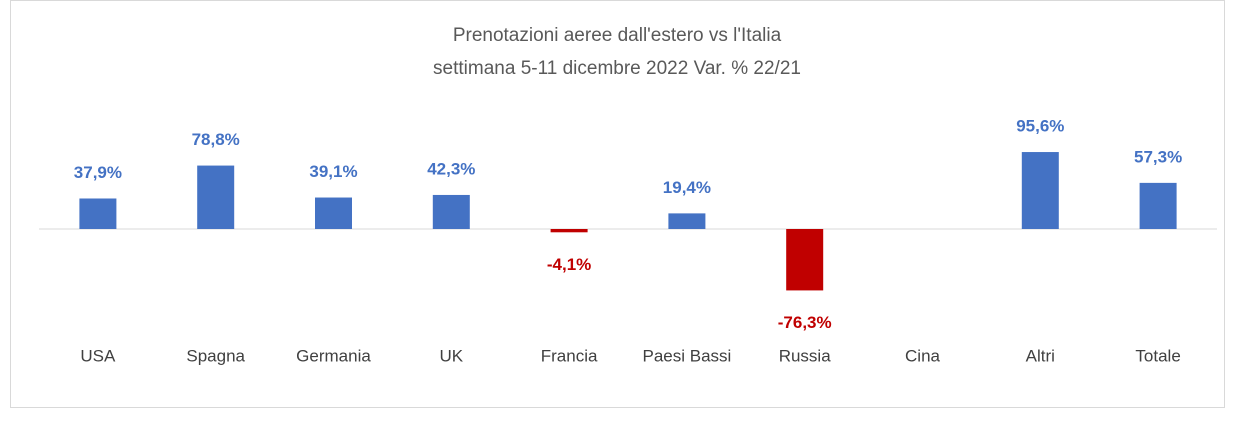 This screenshot has width=1235, height=423. Describe the element at coordinates (98, 355) in the screenshot. I see `x-tick-label: USA` at that location.